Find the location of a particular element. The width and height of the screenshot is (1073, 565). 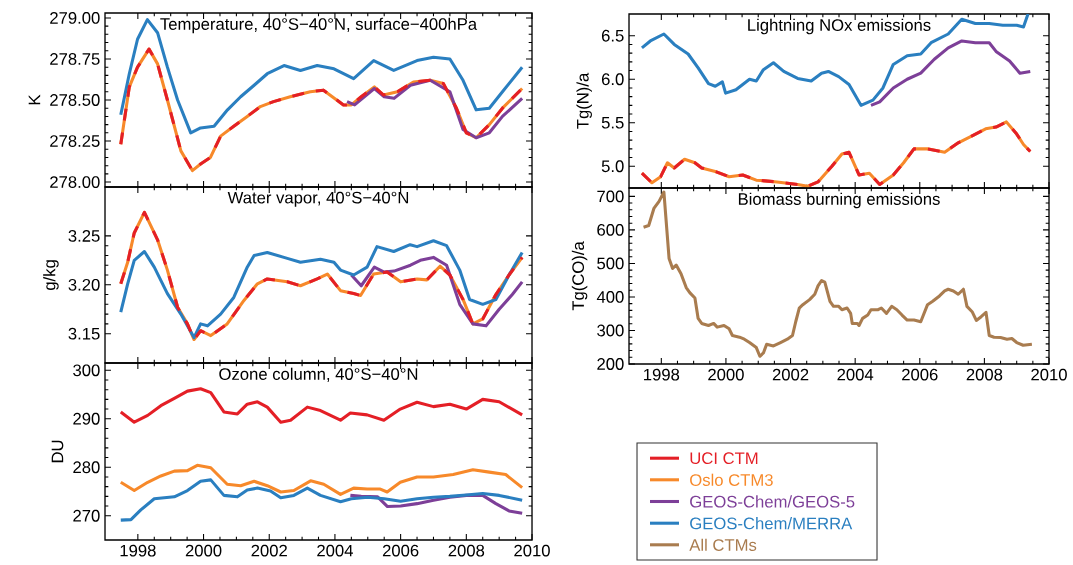

y-tick-label: 6.5 is located at coordinates (612, 35).